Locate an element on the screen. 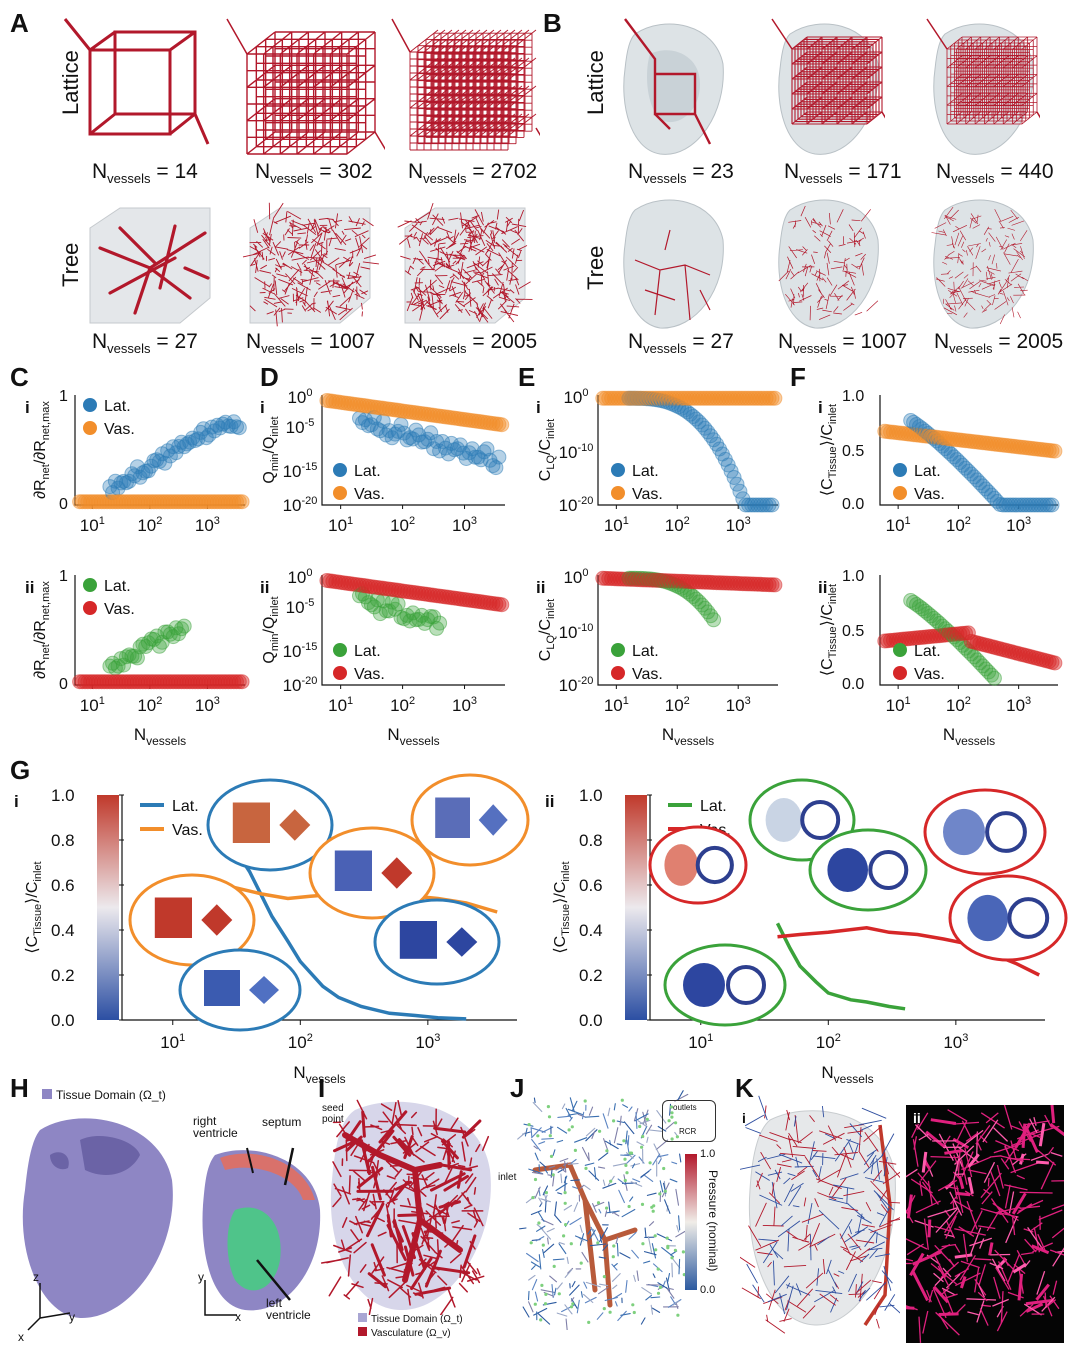 This screenshot has width=1080, height=1352. y-tick-label: 1.0 is located at coordinates (853, 576).